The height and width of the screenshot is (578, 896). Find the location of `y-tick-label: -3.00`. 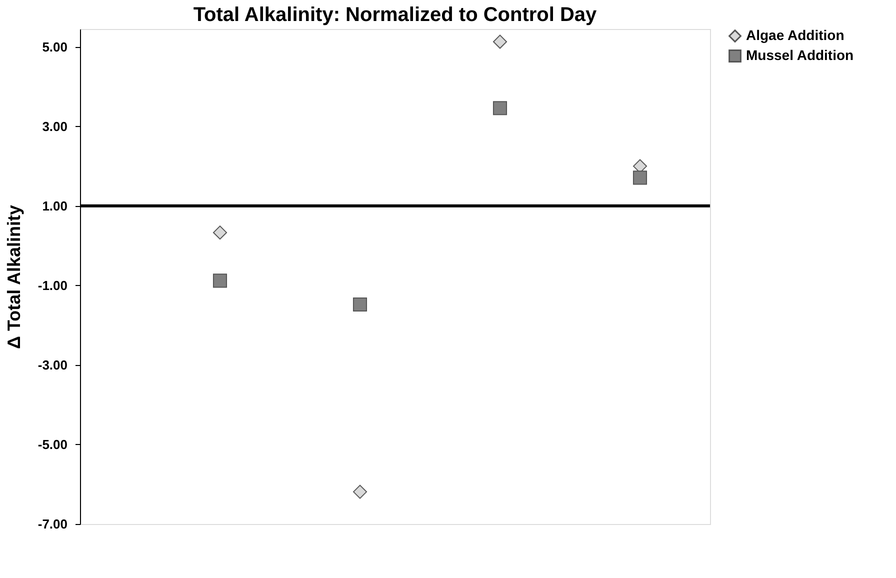

y-tick-label: -3.00 is located at coordinates (53, 364).